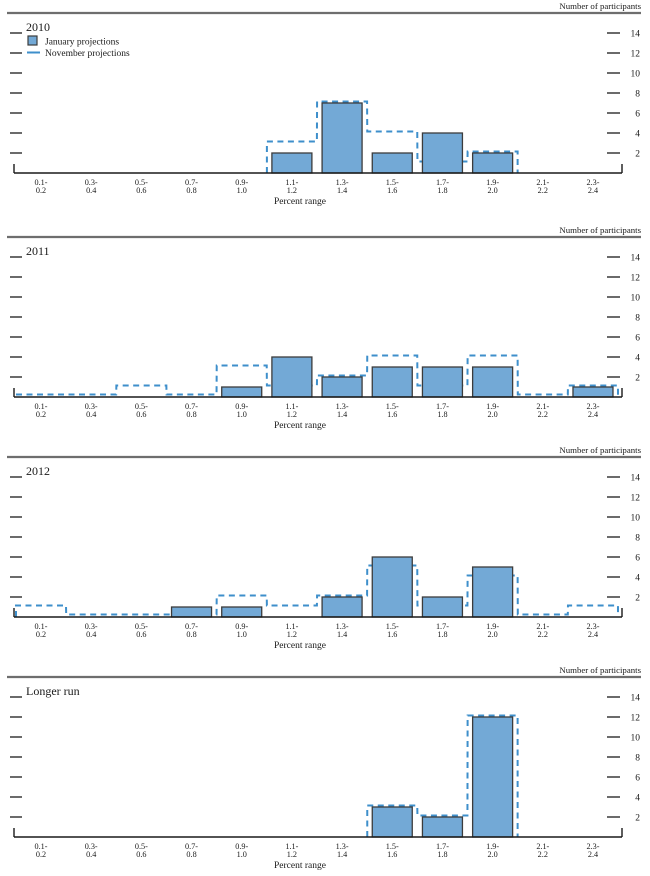 This screenshot has width=650, height=876. I want to click on legend-january-swatch, so click(32, 40).